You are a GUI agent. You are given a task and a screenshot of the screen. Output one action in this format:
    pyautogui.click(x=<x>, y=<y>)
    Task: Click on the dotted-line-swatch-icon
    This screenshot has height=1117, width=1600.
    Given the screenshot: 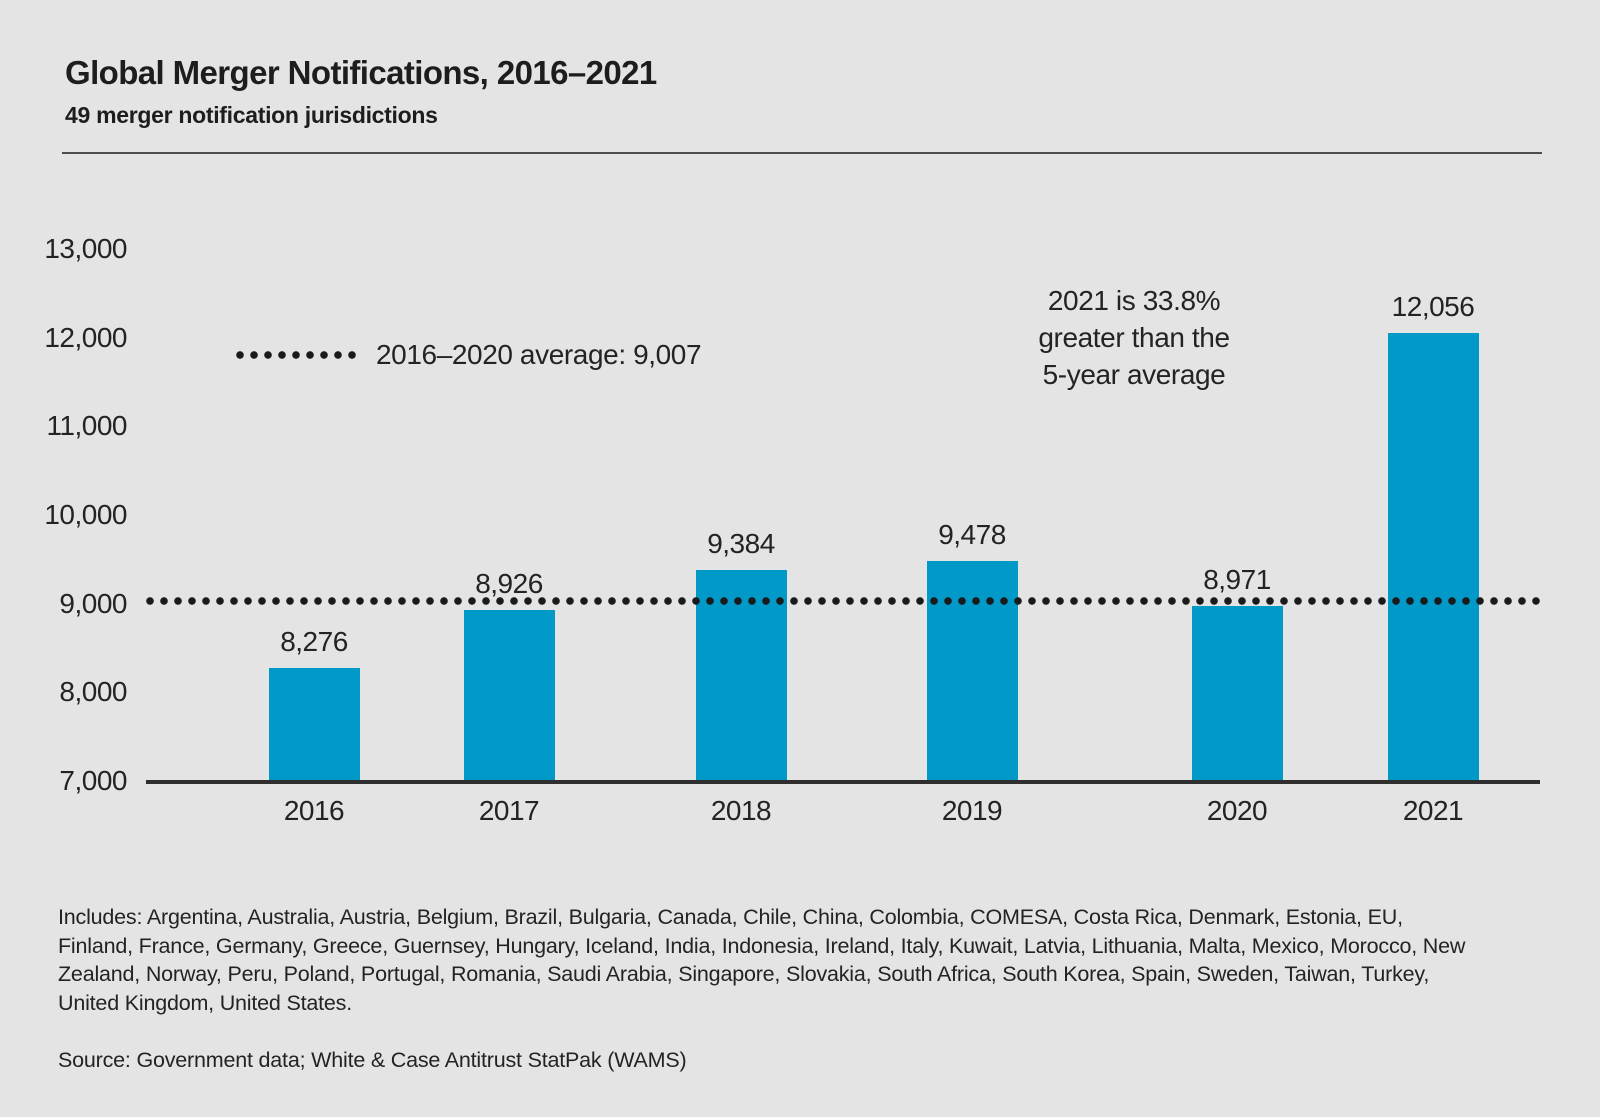 What is the action you would take?
    pyautogui.click(x=298, y=355)
    